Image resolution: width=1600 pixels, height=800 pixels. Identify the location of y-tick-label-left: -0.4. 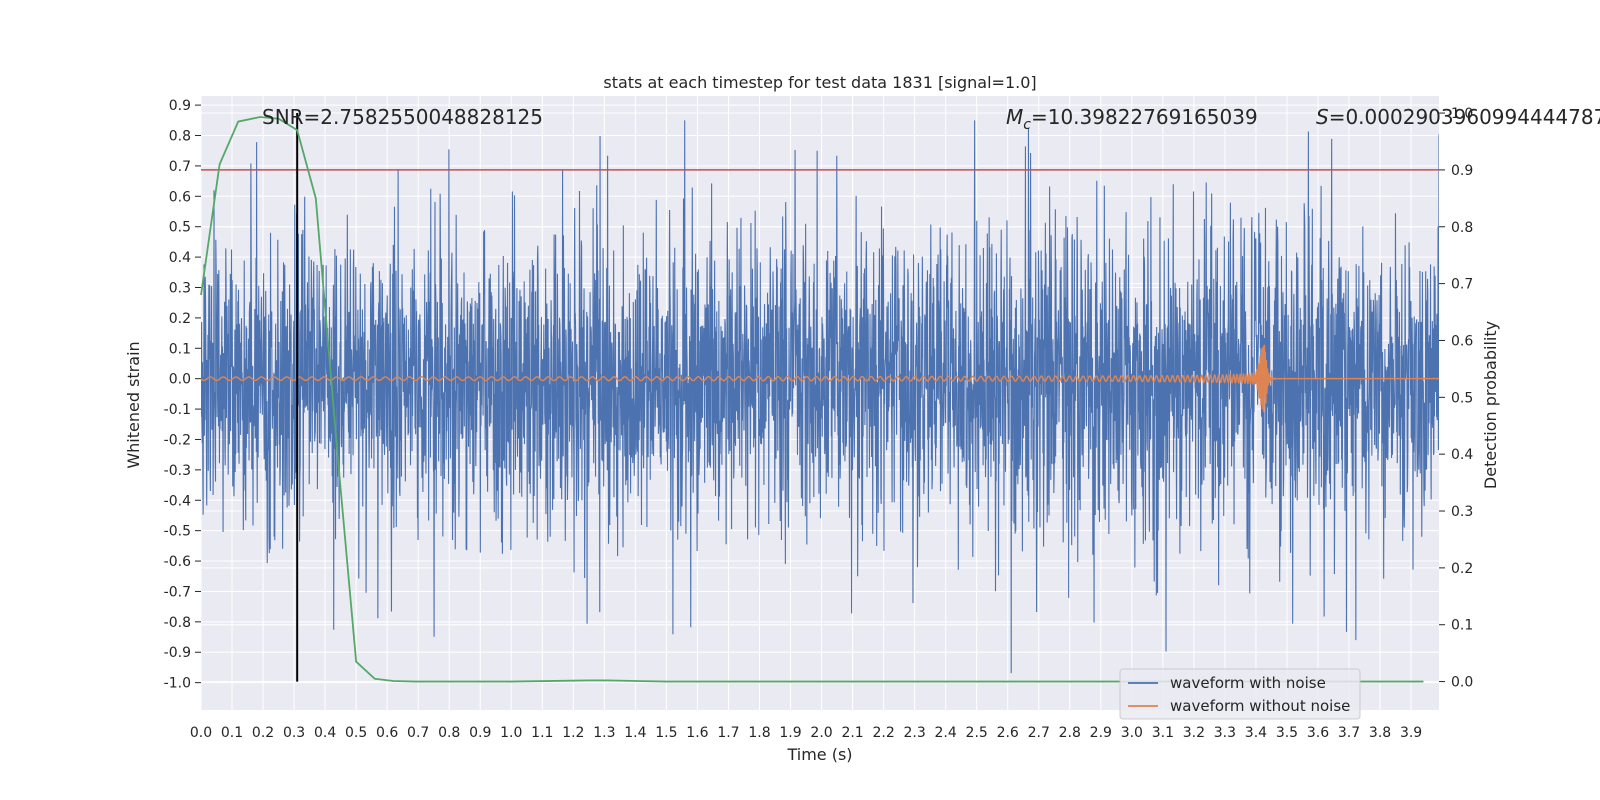
(177, 501).